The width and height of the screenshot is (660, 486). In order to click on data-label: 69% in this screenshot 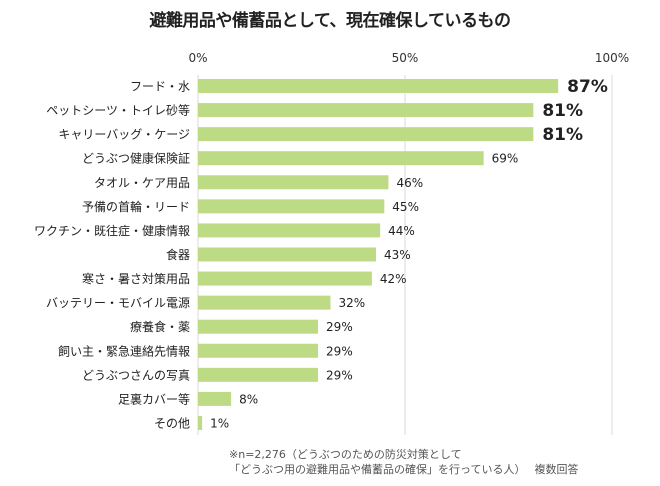, I will do `click(505, 159)`.